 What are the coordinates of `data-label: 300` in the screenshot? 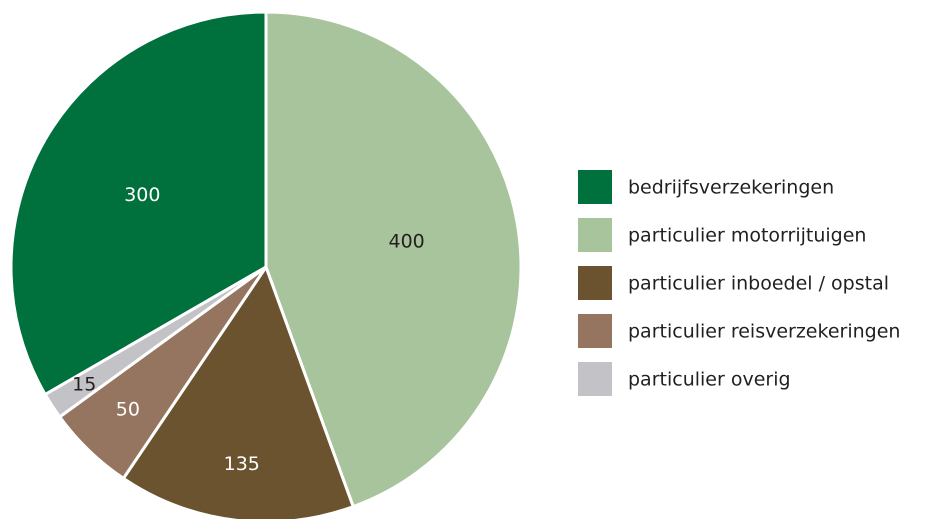 It's located at (142, 195).